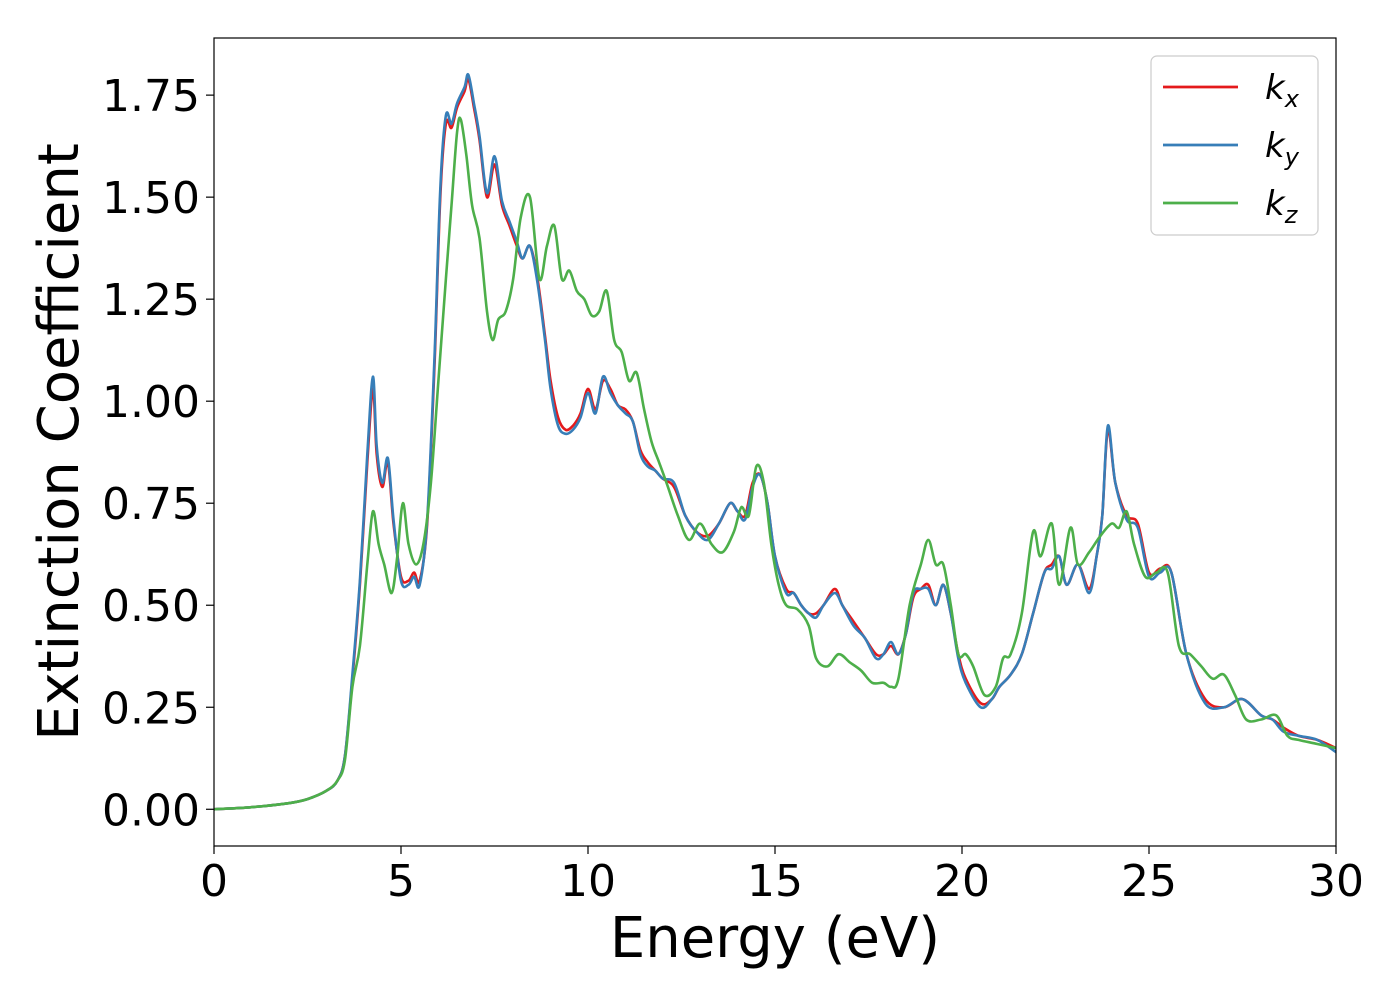 The image size is (1400, 1000). I want to click on x-axis-ticks: 0 5 10 15 20 25 30, so click(782, 876).